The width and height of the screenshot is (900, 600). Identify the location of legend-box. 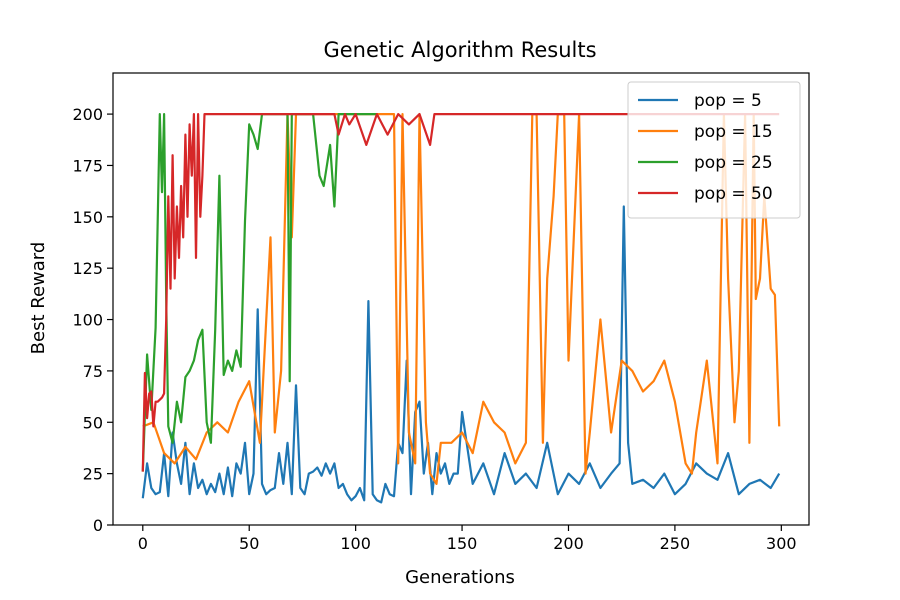
(714, 150).